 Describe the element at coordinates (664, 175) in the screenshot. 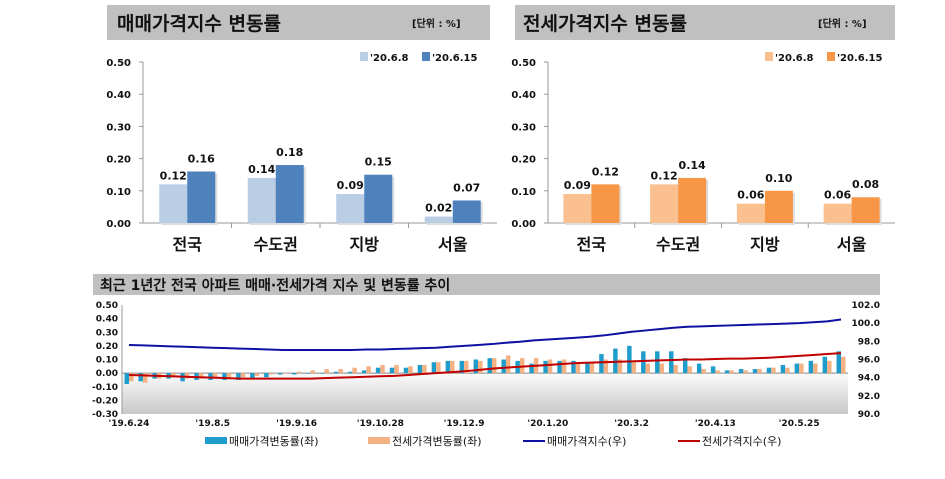

I see `data-label: 0.12` at that location.